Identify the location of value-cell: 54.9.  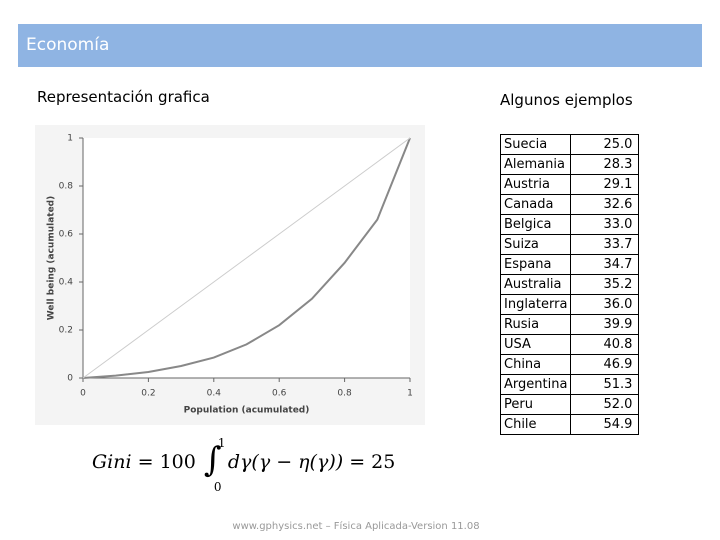
(605, 424).